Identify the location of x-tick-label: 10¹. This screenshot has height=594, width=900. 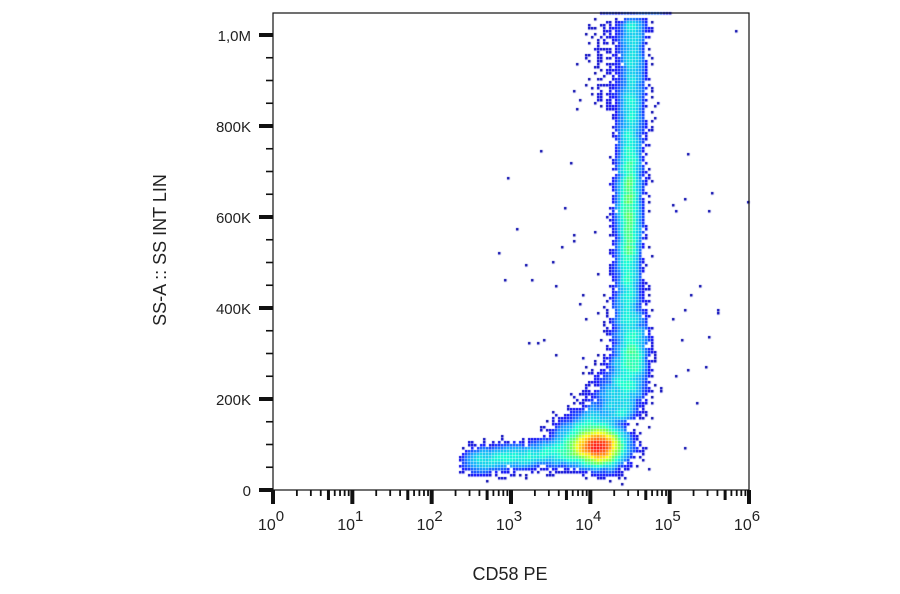
(350, 521).